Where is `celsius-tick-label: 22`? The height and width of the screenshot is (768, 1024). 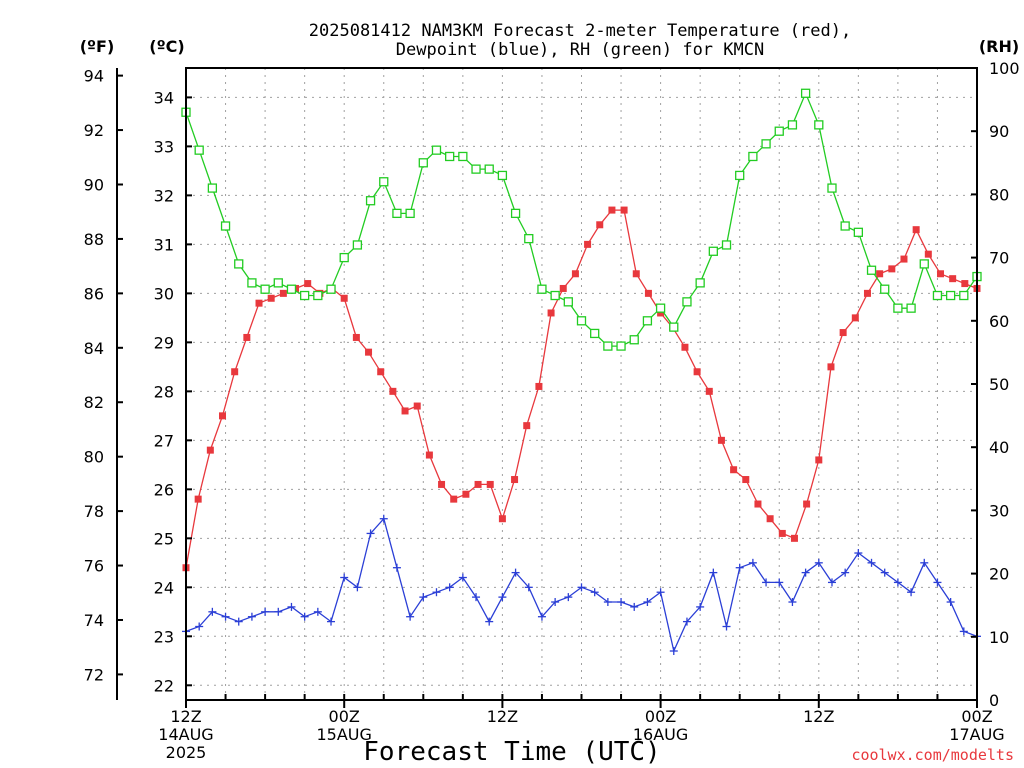
celsius-tick-label: 22 is located at coordinates (164, 685).